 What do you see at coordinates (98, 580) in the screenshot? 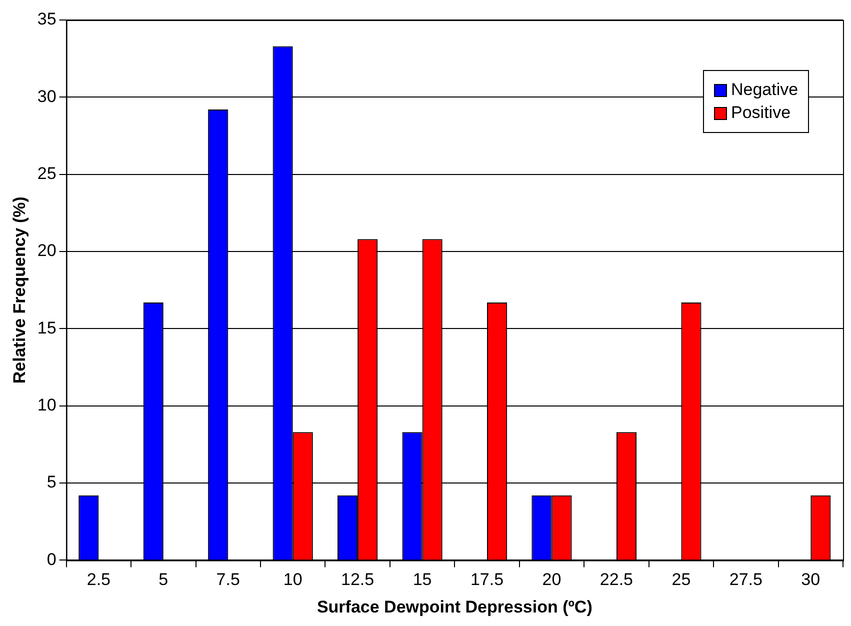
I see `x-tick-label: 2.5` at bounding box center [98, 580].